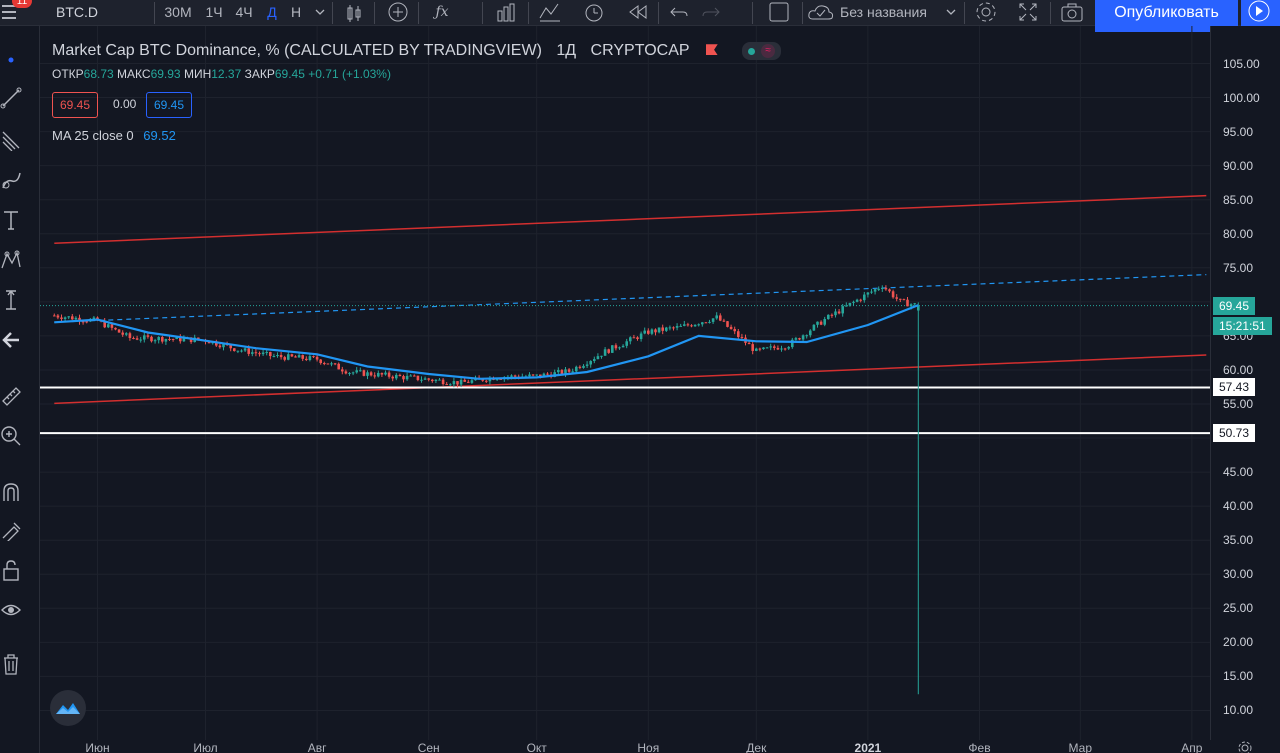 The width and height of the screenshot is (1280, 753). I want to click on layout-name: Без названия, so click(883, 12).